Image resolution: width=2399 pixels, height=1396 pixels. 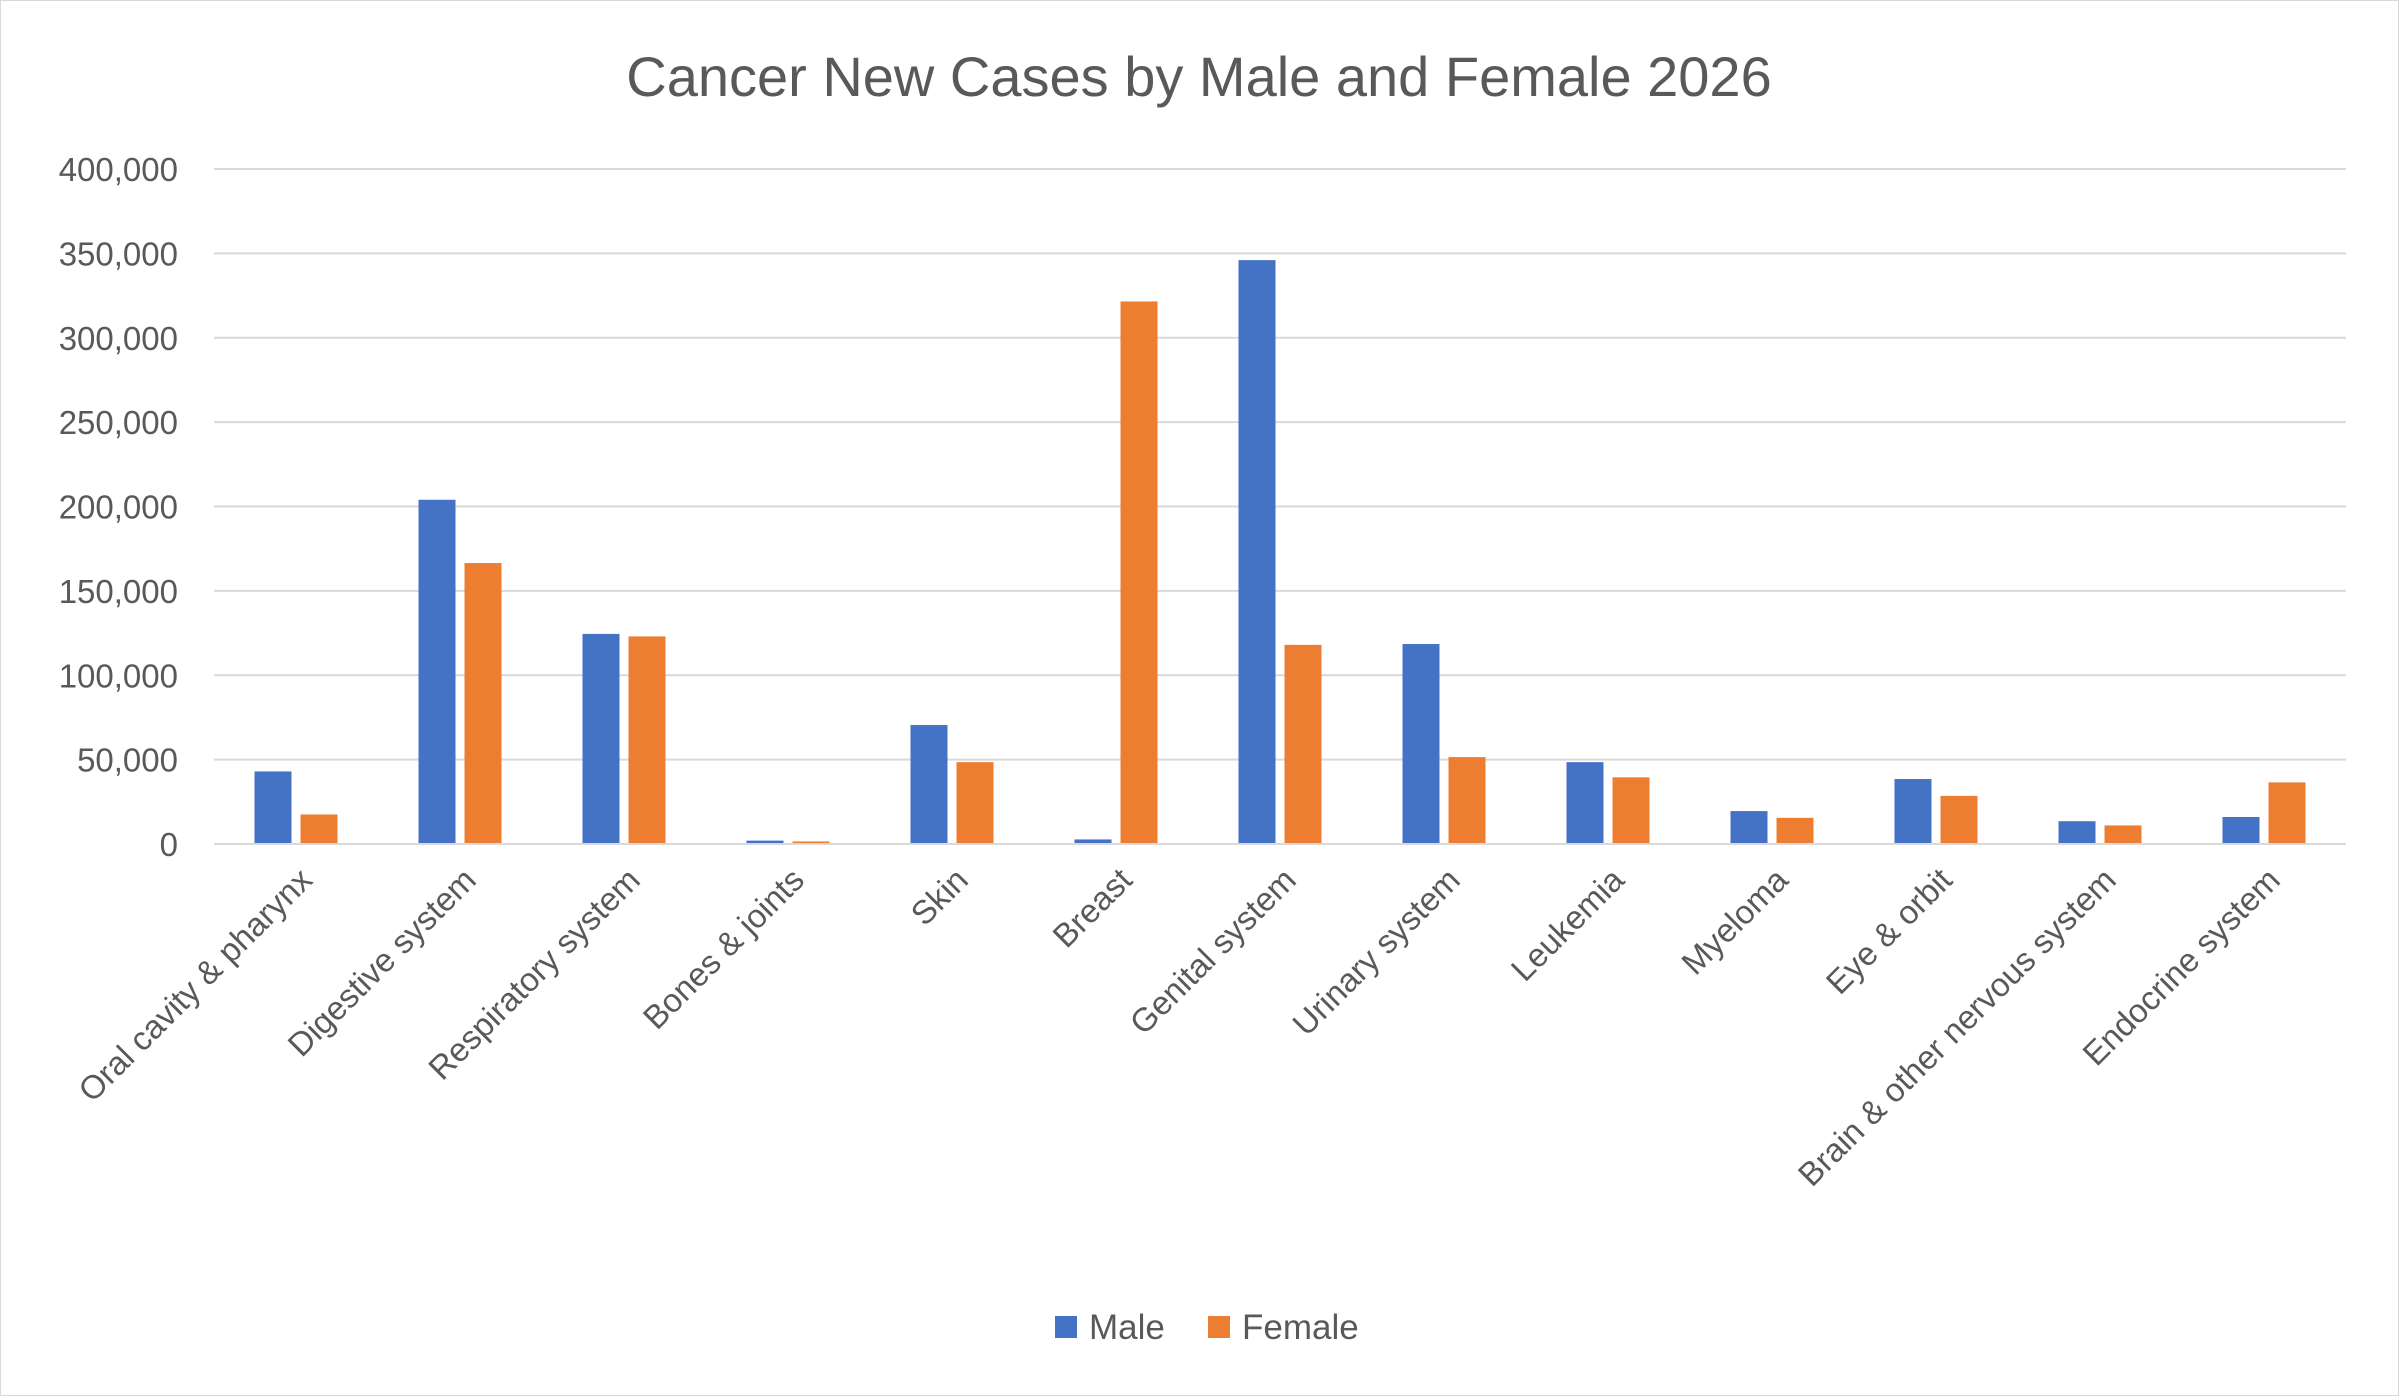 What do you see at coordinates (169, 844) in the screenshot?
I see `y-tick-label: 0` at bounding box center [169, 844].